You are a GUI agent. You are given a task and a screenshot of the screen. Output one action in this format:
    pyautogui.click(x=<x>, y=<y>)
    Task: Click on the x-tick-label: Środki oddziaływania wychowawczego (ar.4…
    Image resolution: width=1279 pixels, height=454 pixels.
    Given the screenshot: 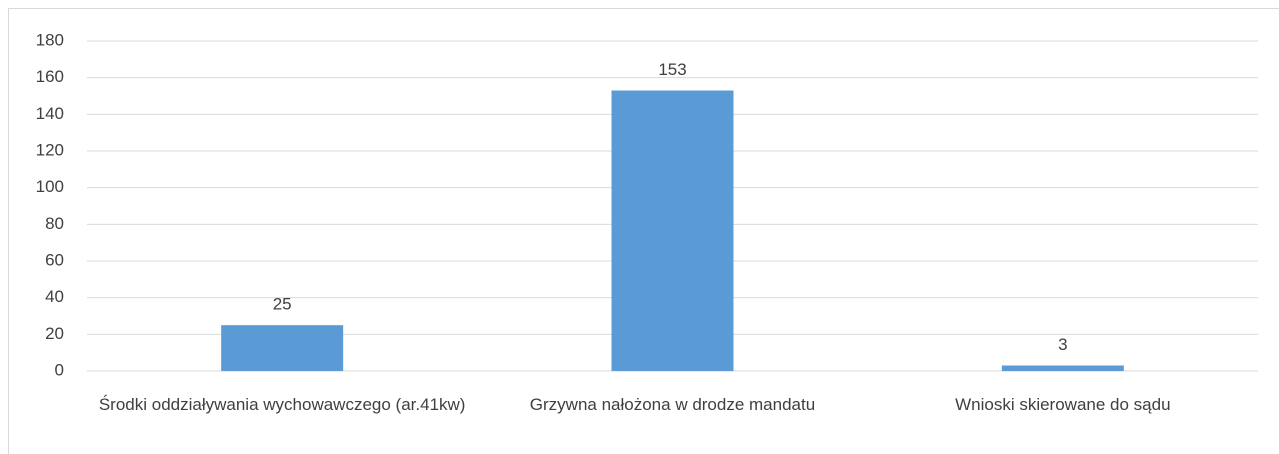 What is the action you would take?
    pyautogui.click(x=282, y=404)
    